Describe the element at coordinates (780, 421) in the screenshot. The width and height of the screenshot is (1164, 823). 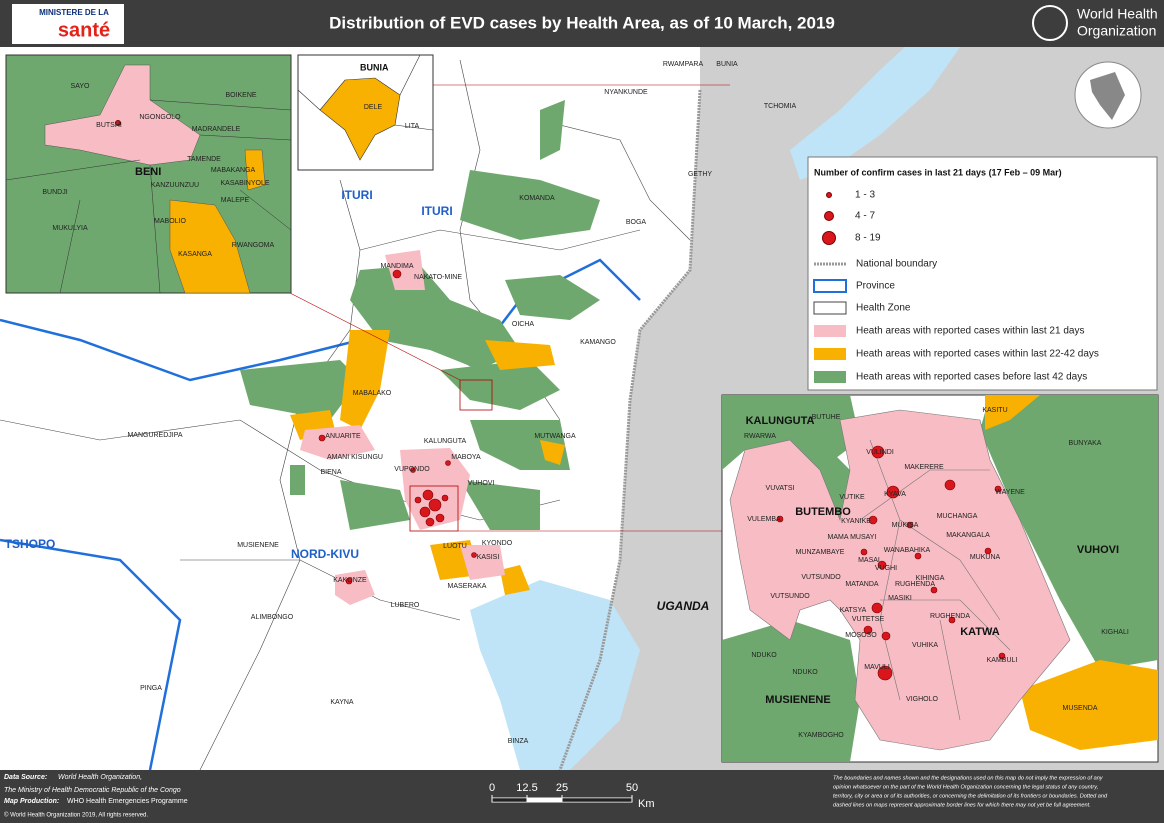
I see `zone-label: KALUNGUTA` at that location.